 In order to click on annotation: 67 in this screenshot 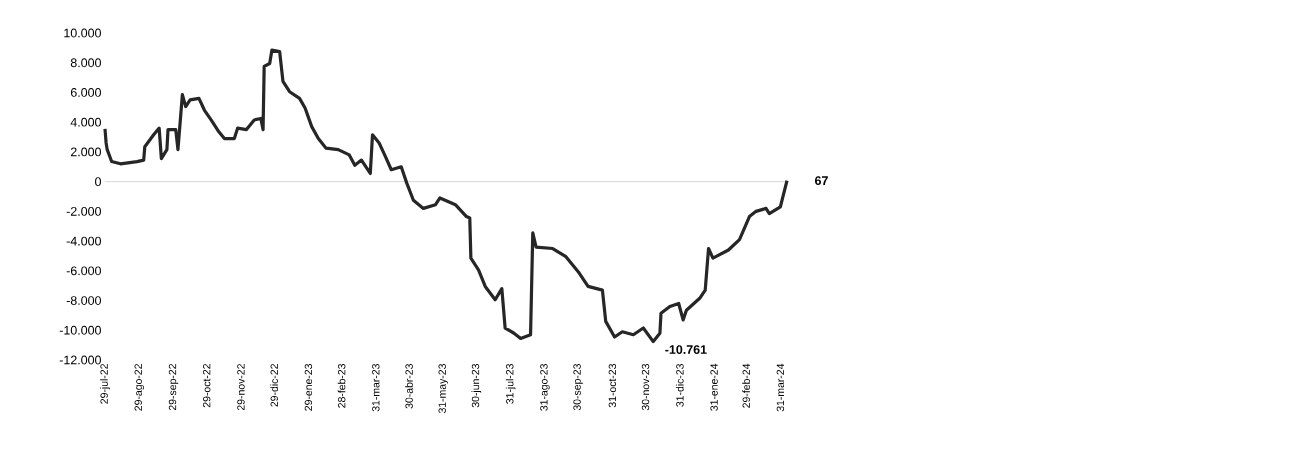, I will do `click(821, 181)`.